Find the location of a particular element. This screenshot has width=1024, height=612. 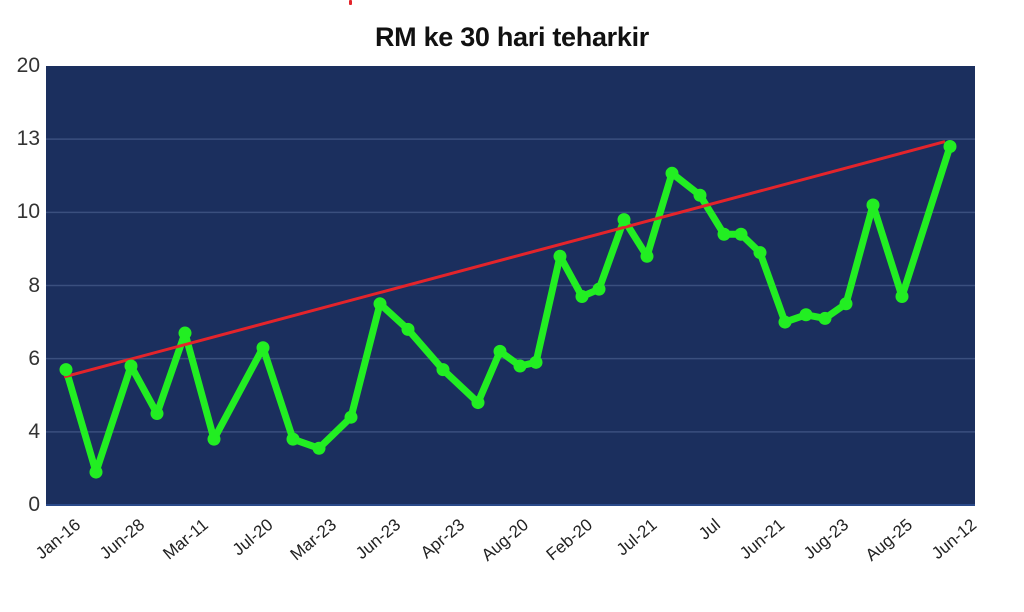

chart-title: RM ke 30 hari teharkir is located at coordinates (512, 37).